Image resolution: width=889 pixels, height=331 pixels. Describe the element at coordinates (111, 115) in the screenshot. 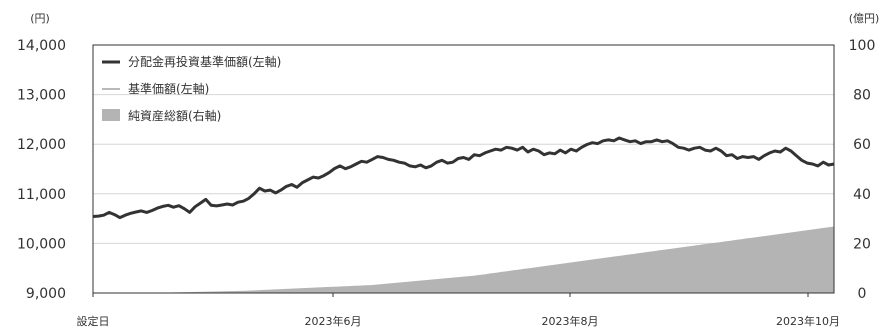

I see `legend-swatch-net-assets` at that location.